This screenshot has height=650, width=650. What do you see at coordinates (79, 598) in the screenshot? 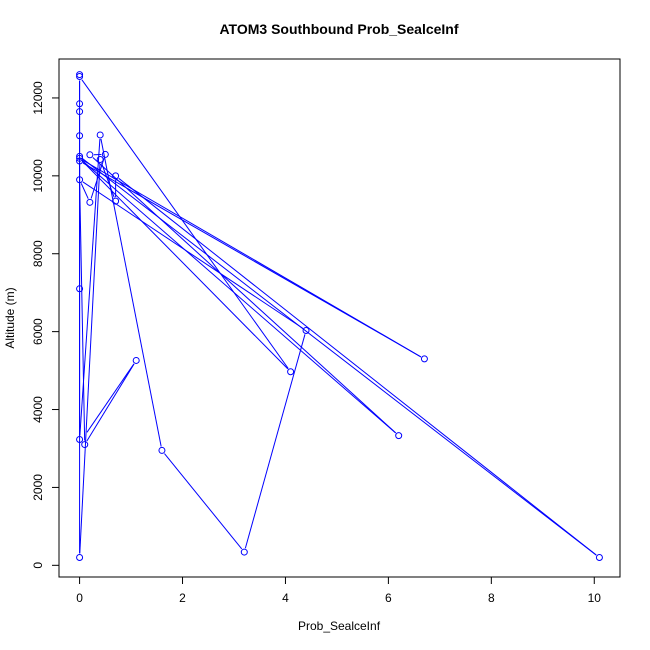
I see `x-tick-label: 0` at bounding box center [79, 598].